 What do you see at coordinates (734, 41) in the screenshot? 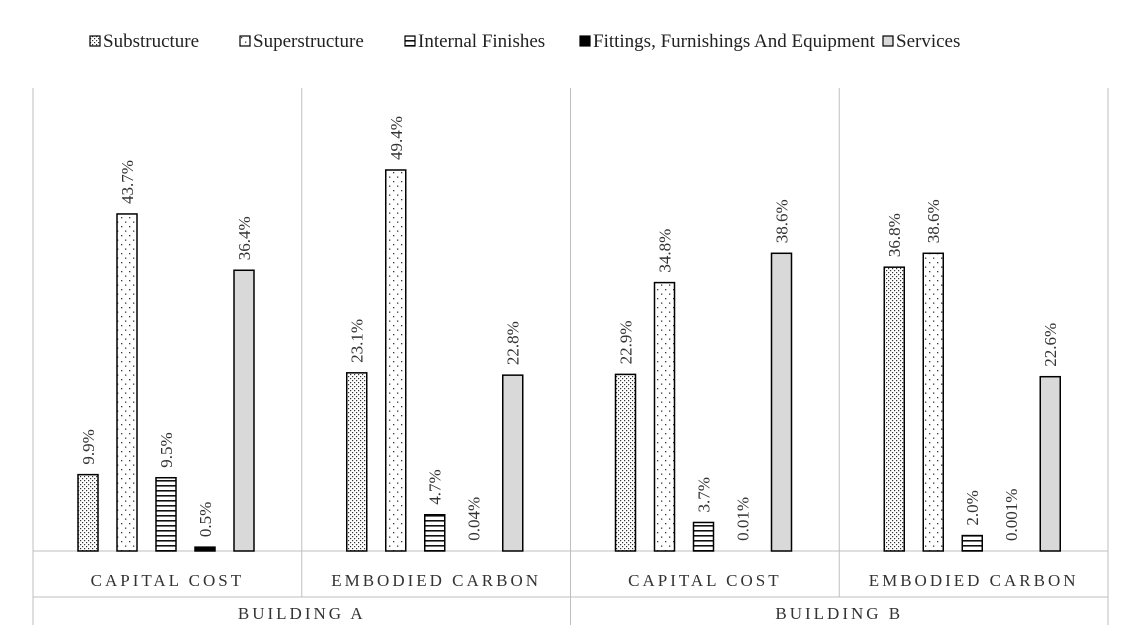
I see `legend-label-3: Fittings, Furnishings And Equipment` at bounding box center [734, 41].